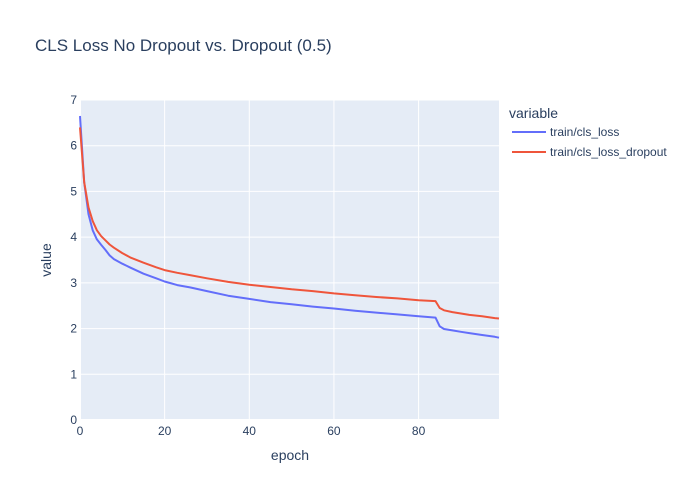 The image size is (700, 500). Describe the element at coordinates (419, 431) in the screenshot. I see `x-tick-label: 80` at that location.